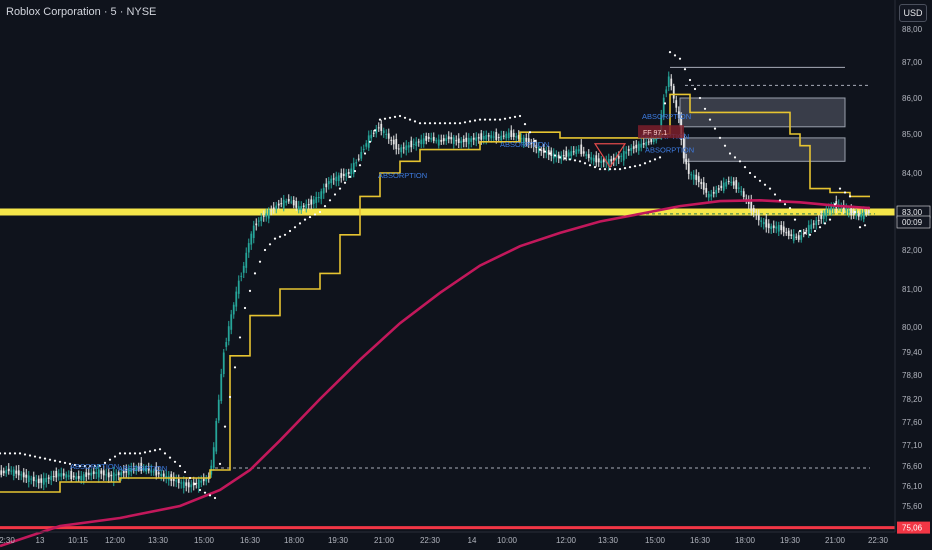 Image resolution: width=932 pixels, height=550 pixels. I want to click on time-tick: 10:00, so click(507, 540).